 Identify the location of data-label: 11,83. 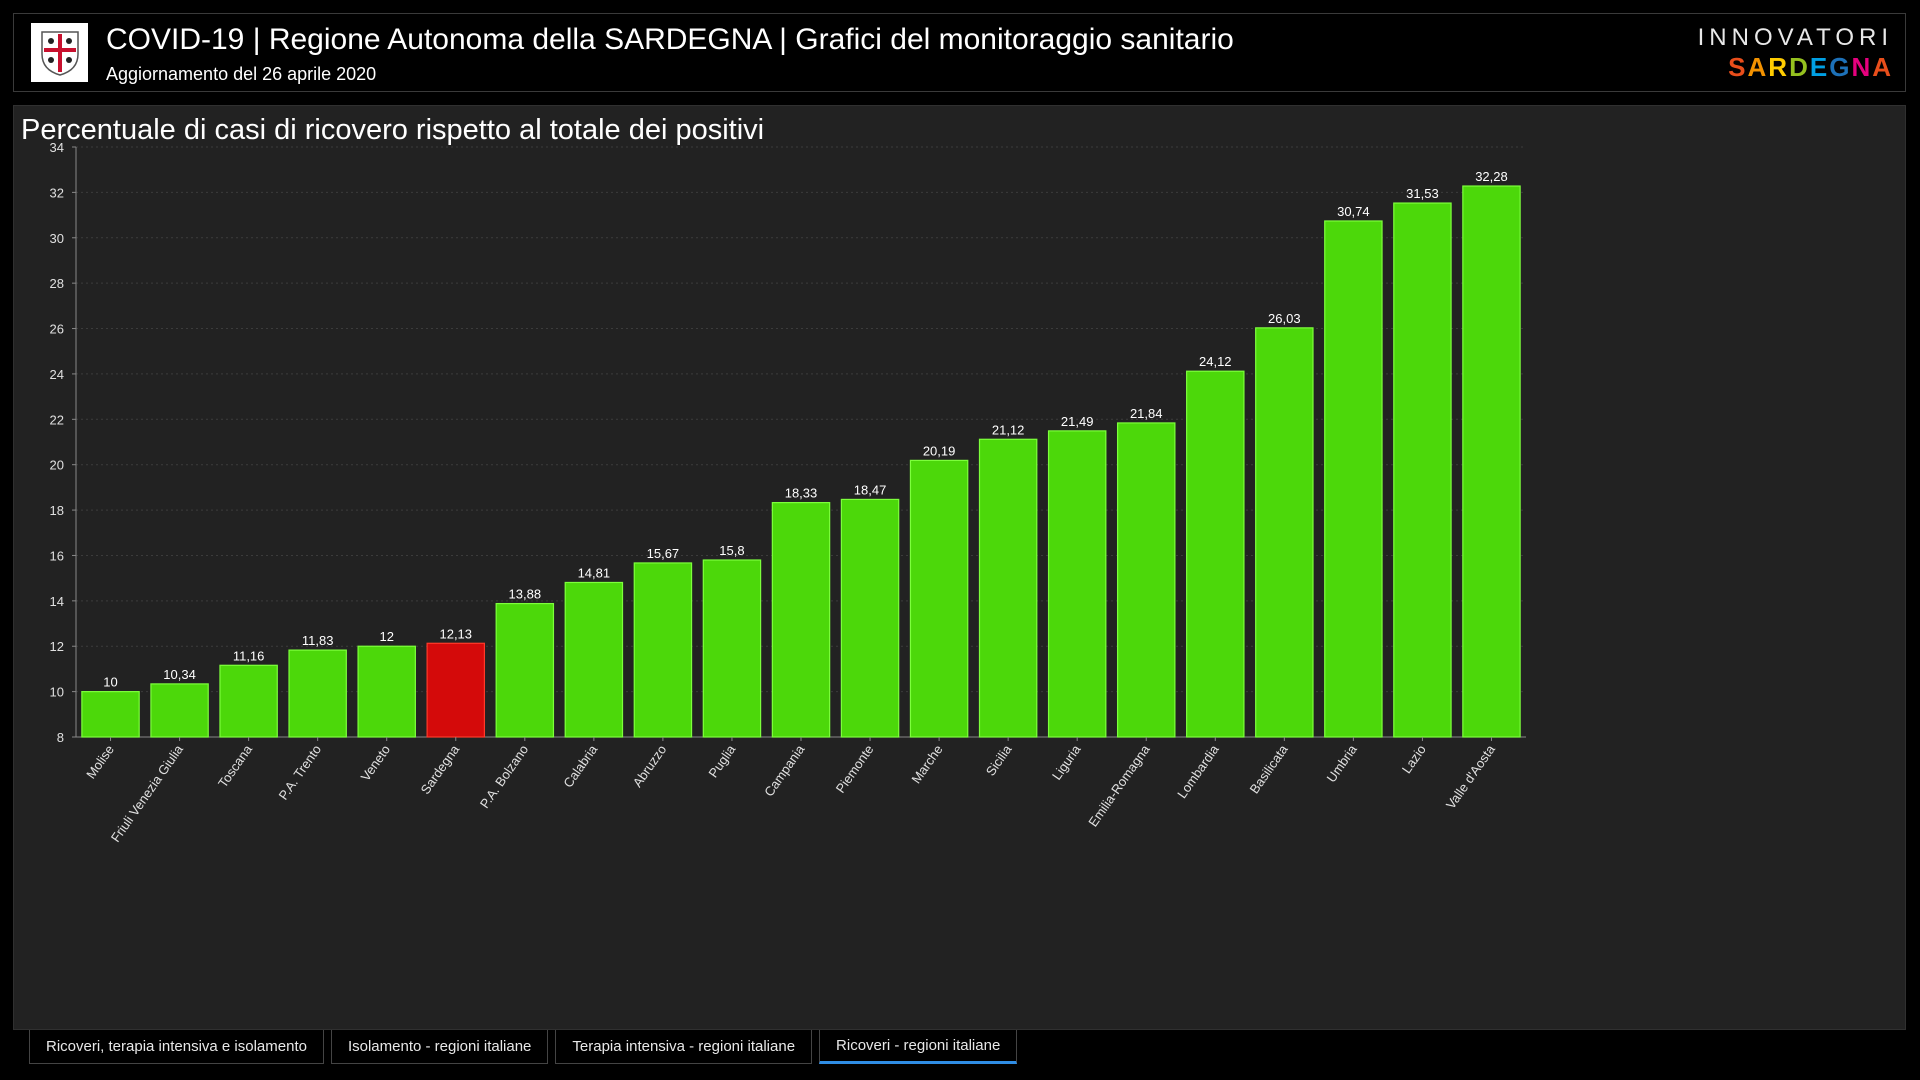
(318, 640).